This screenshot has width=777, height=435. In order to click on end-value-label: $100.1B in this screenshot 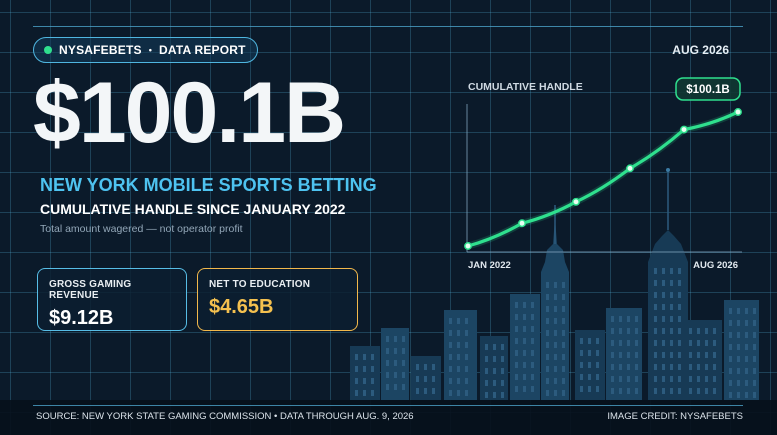, I will do `click(707, 90)`.